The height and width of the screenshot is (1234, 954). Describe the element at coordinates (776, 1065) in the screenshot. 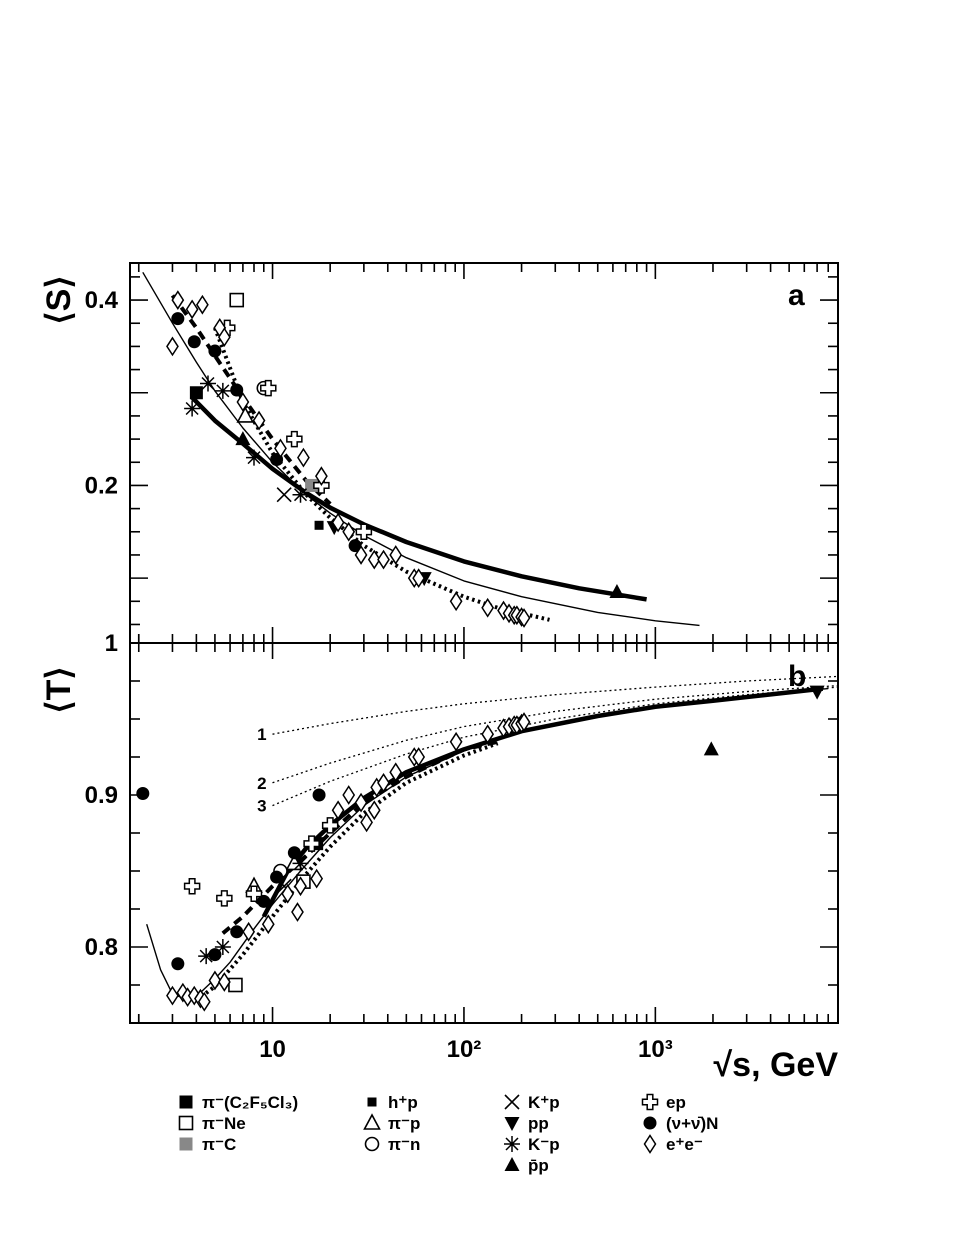

I see `x-axis-title: √s, GeV` at that location.